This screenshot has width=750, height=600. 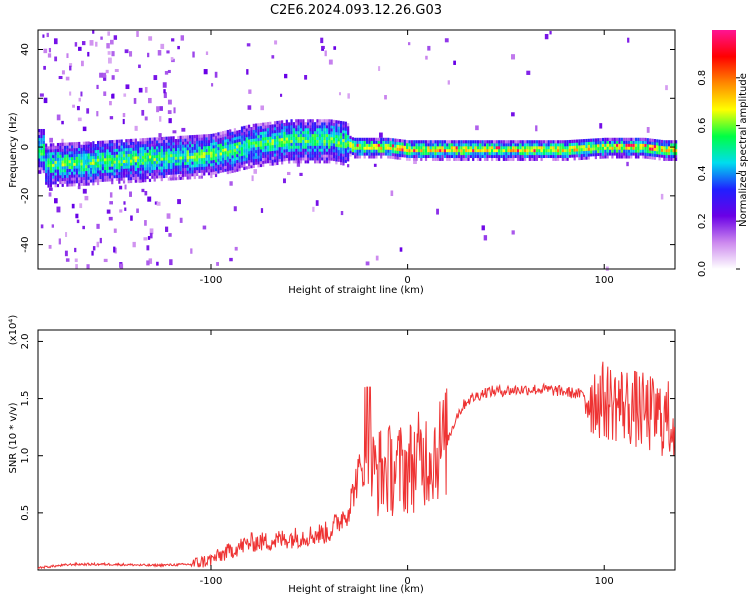 I want to click on colorbar-tick-label: 0.6, so click(x=702, y=126).